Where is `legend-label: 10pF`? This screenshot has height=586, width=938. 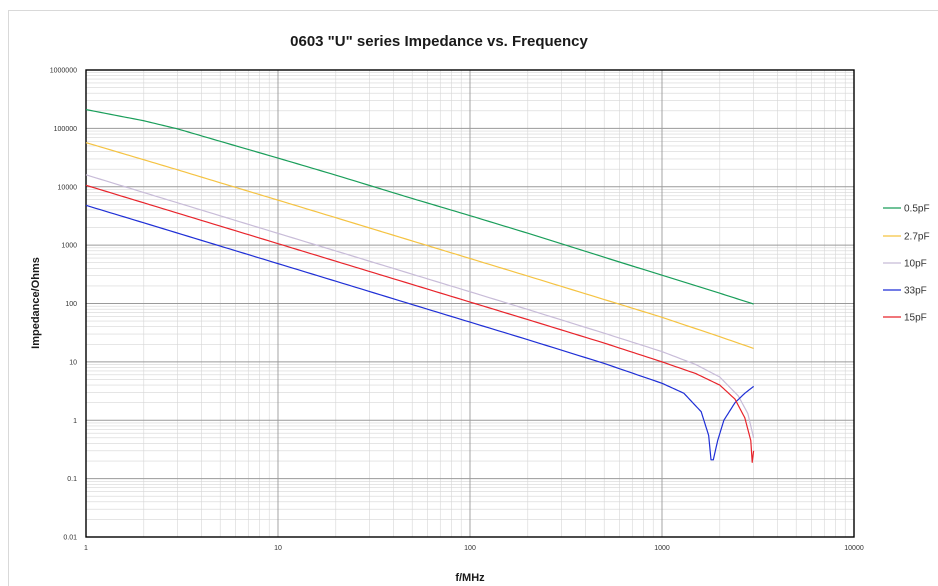 legend-label: 10pF is located at coordinates (915, 264).